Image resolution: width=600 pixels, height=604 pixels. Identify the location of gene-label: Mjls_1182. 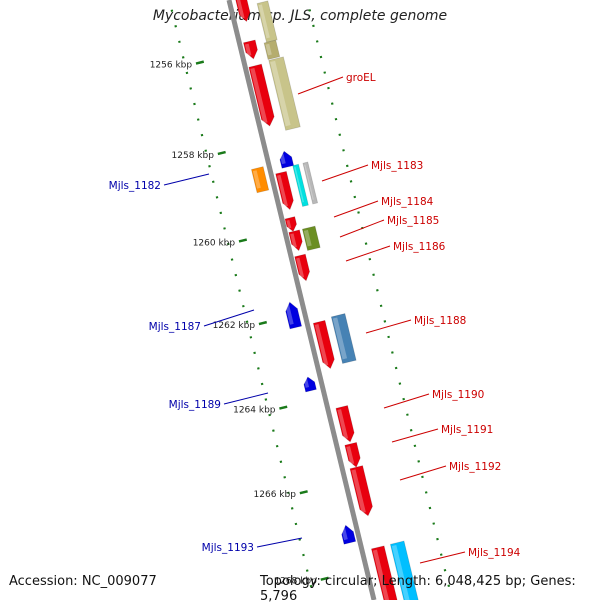
(159, 182).